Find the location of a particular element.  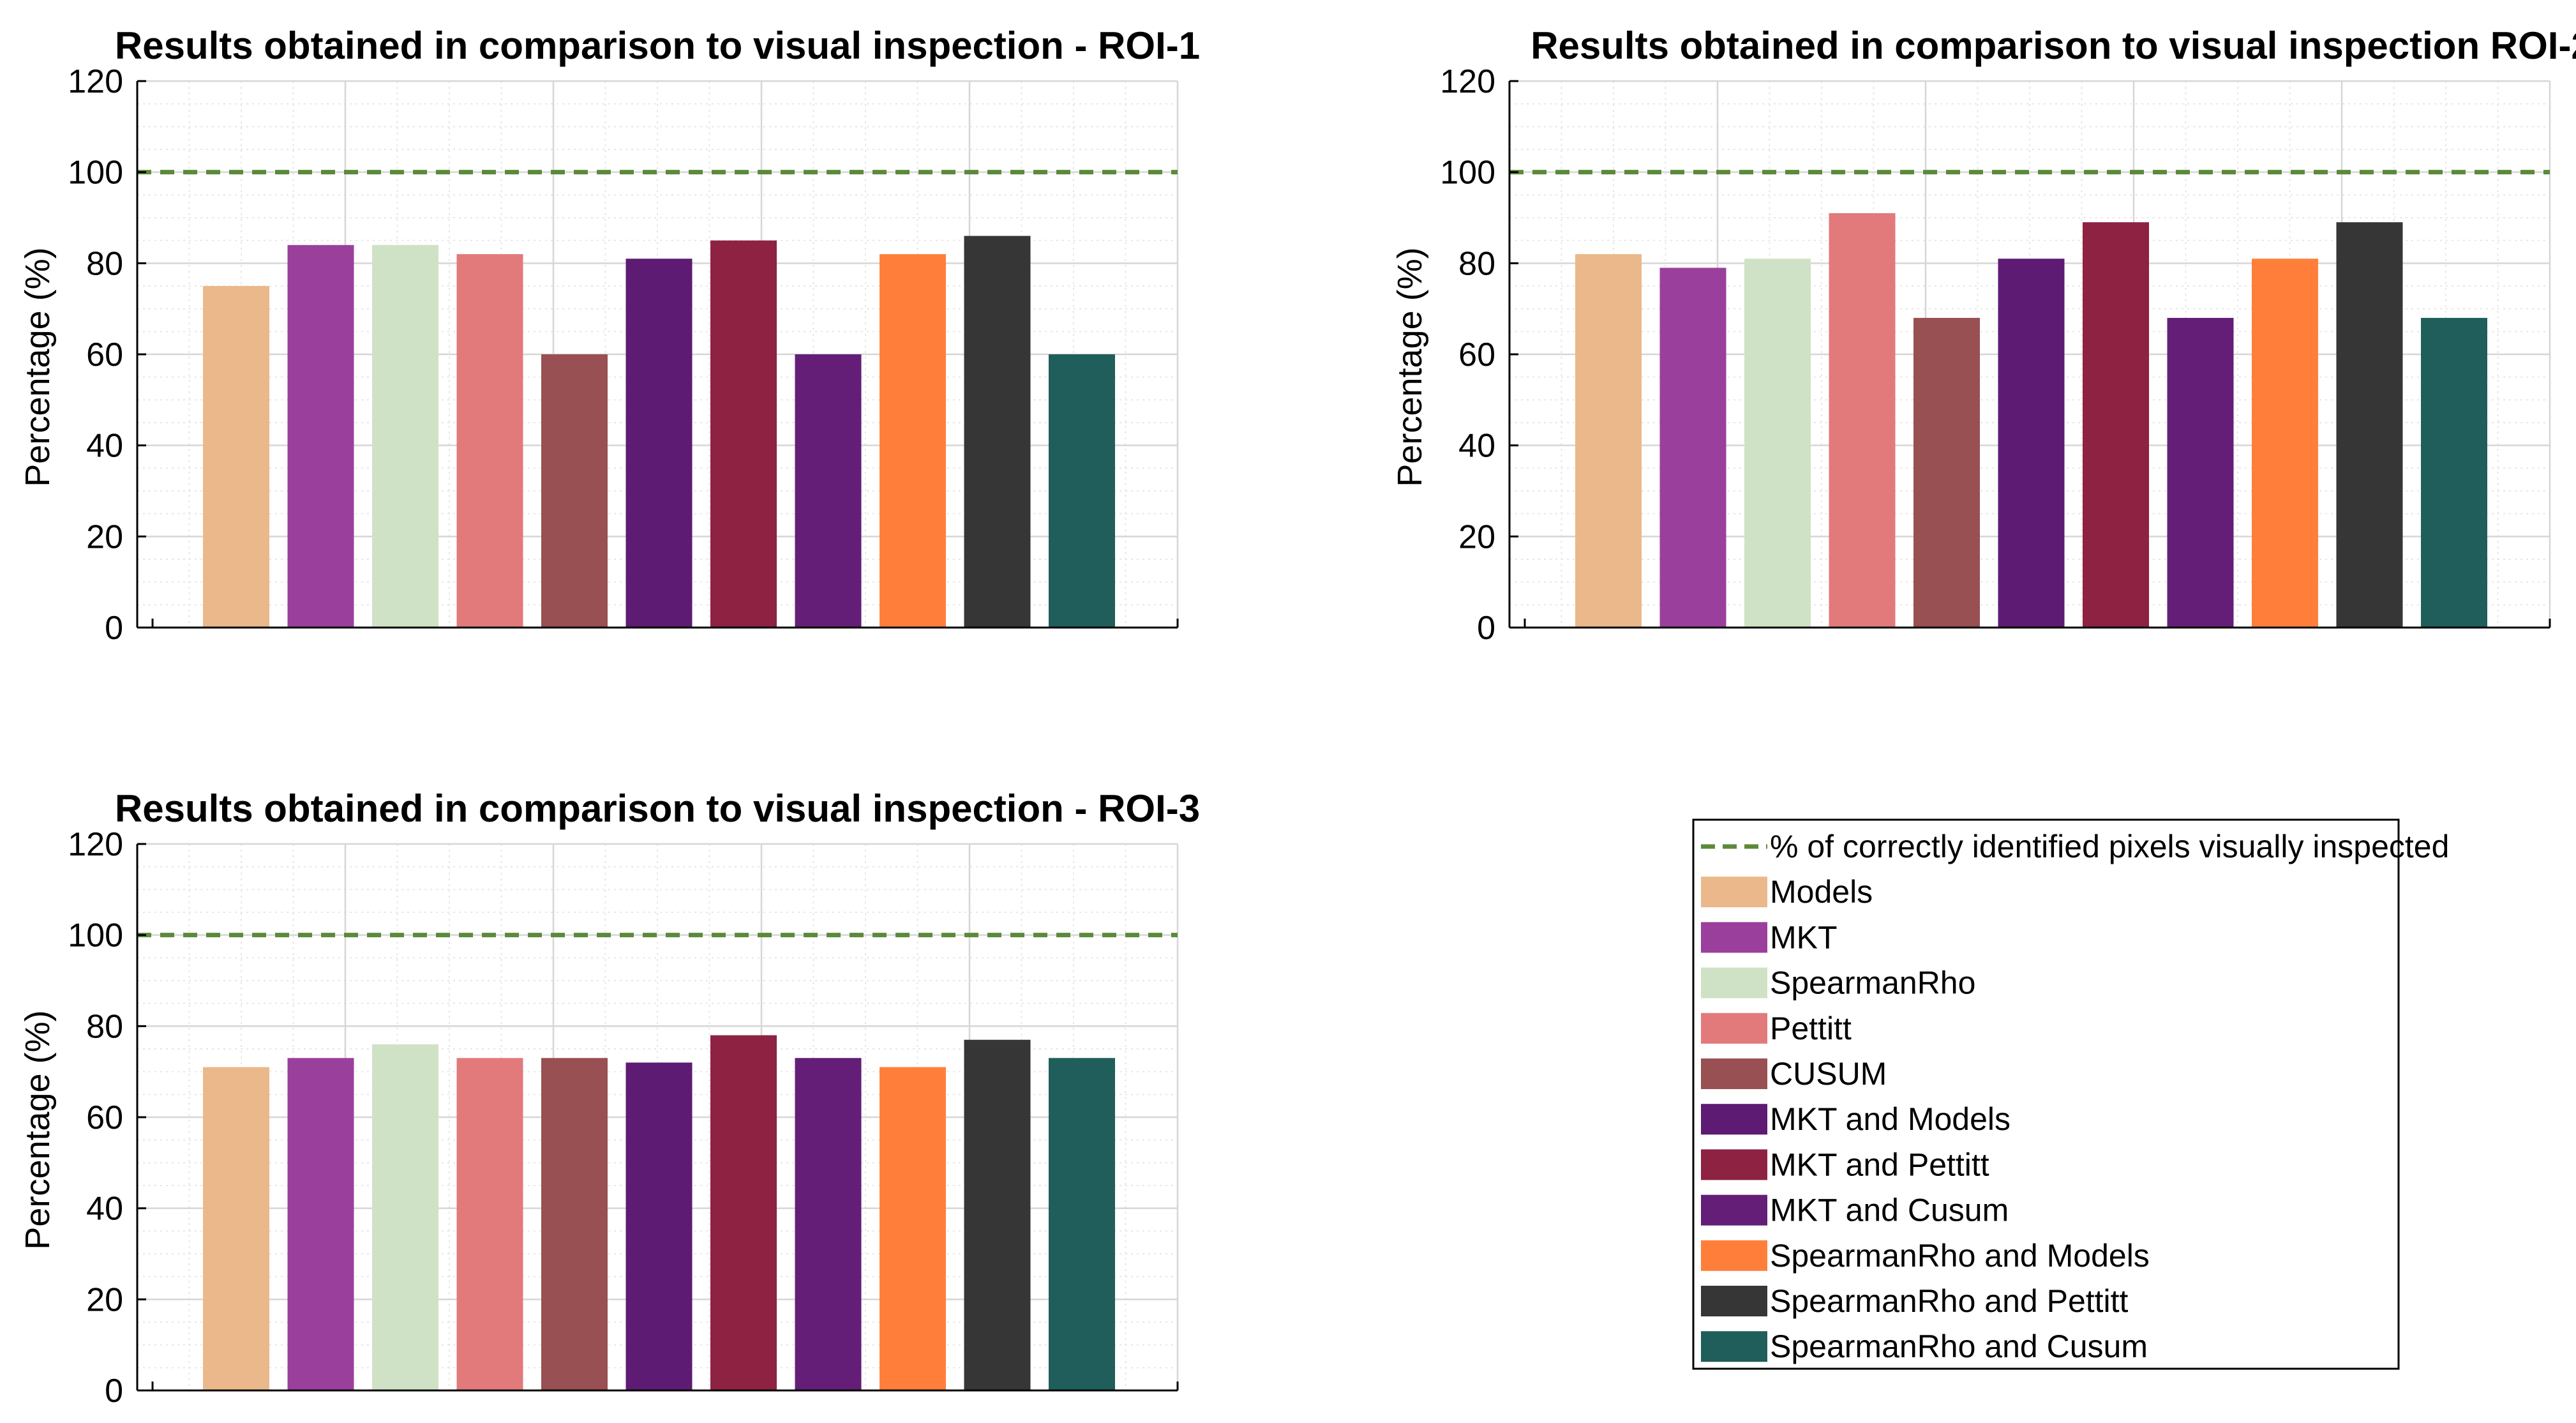

legend-label-11: SpearmanRho and Cusum is located at coordinates (1959, 1347).